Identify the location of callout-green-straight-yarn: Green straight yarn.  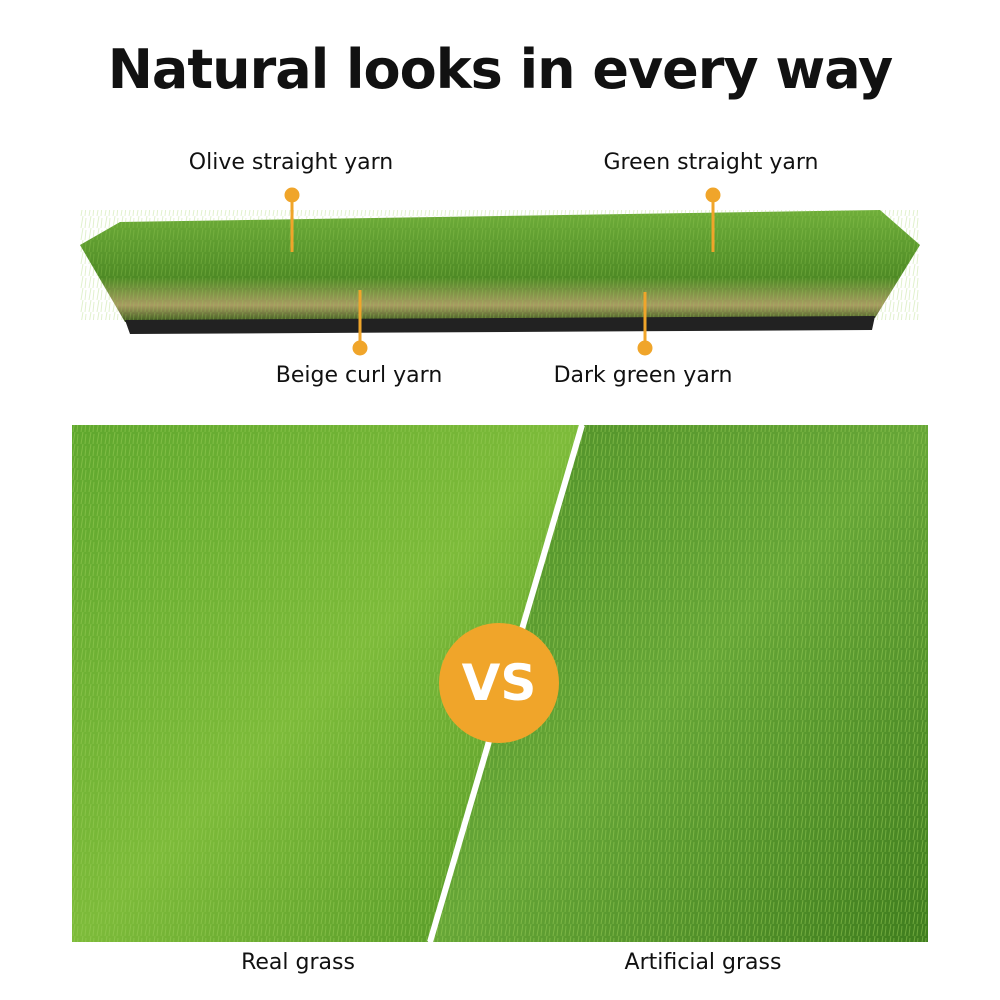
(711, 162).